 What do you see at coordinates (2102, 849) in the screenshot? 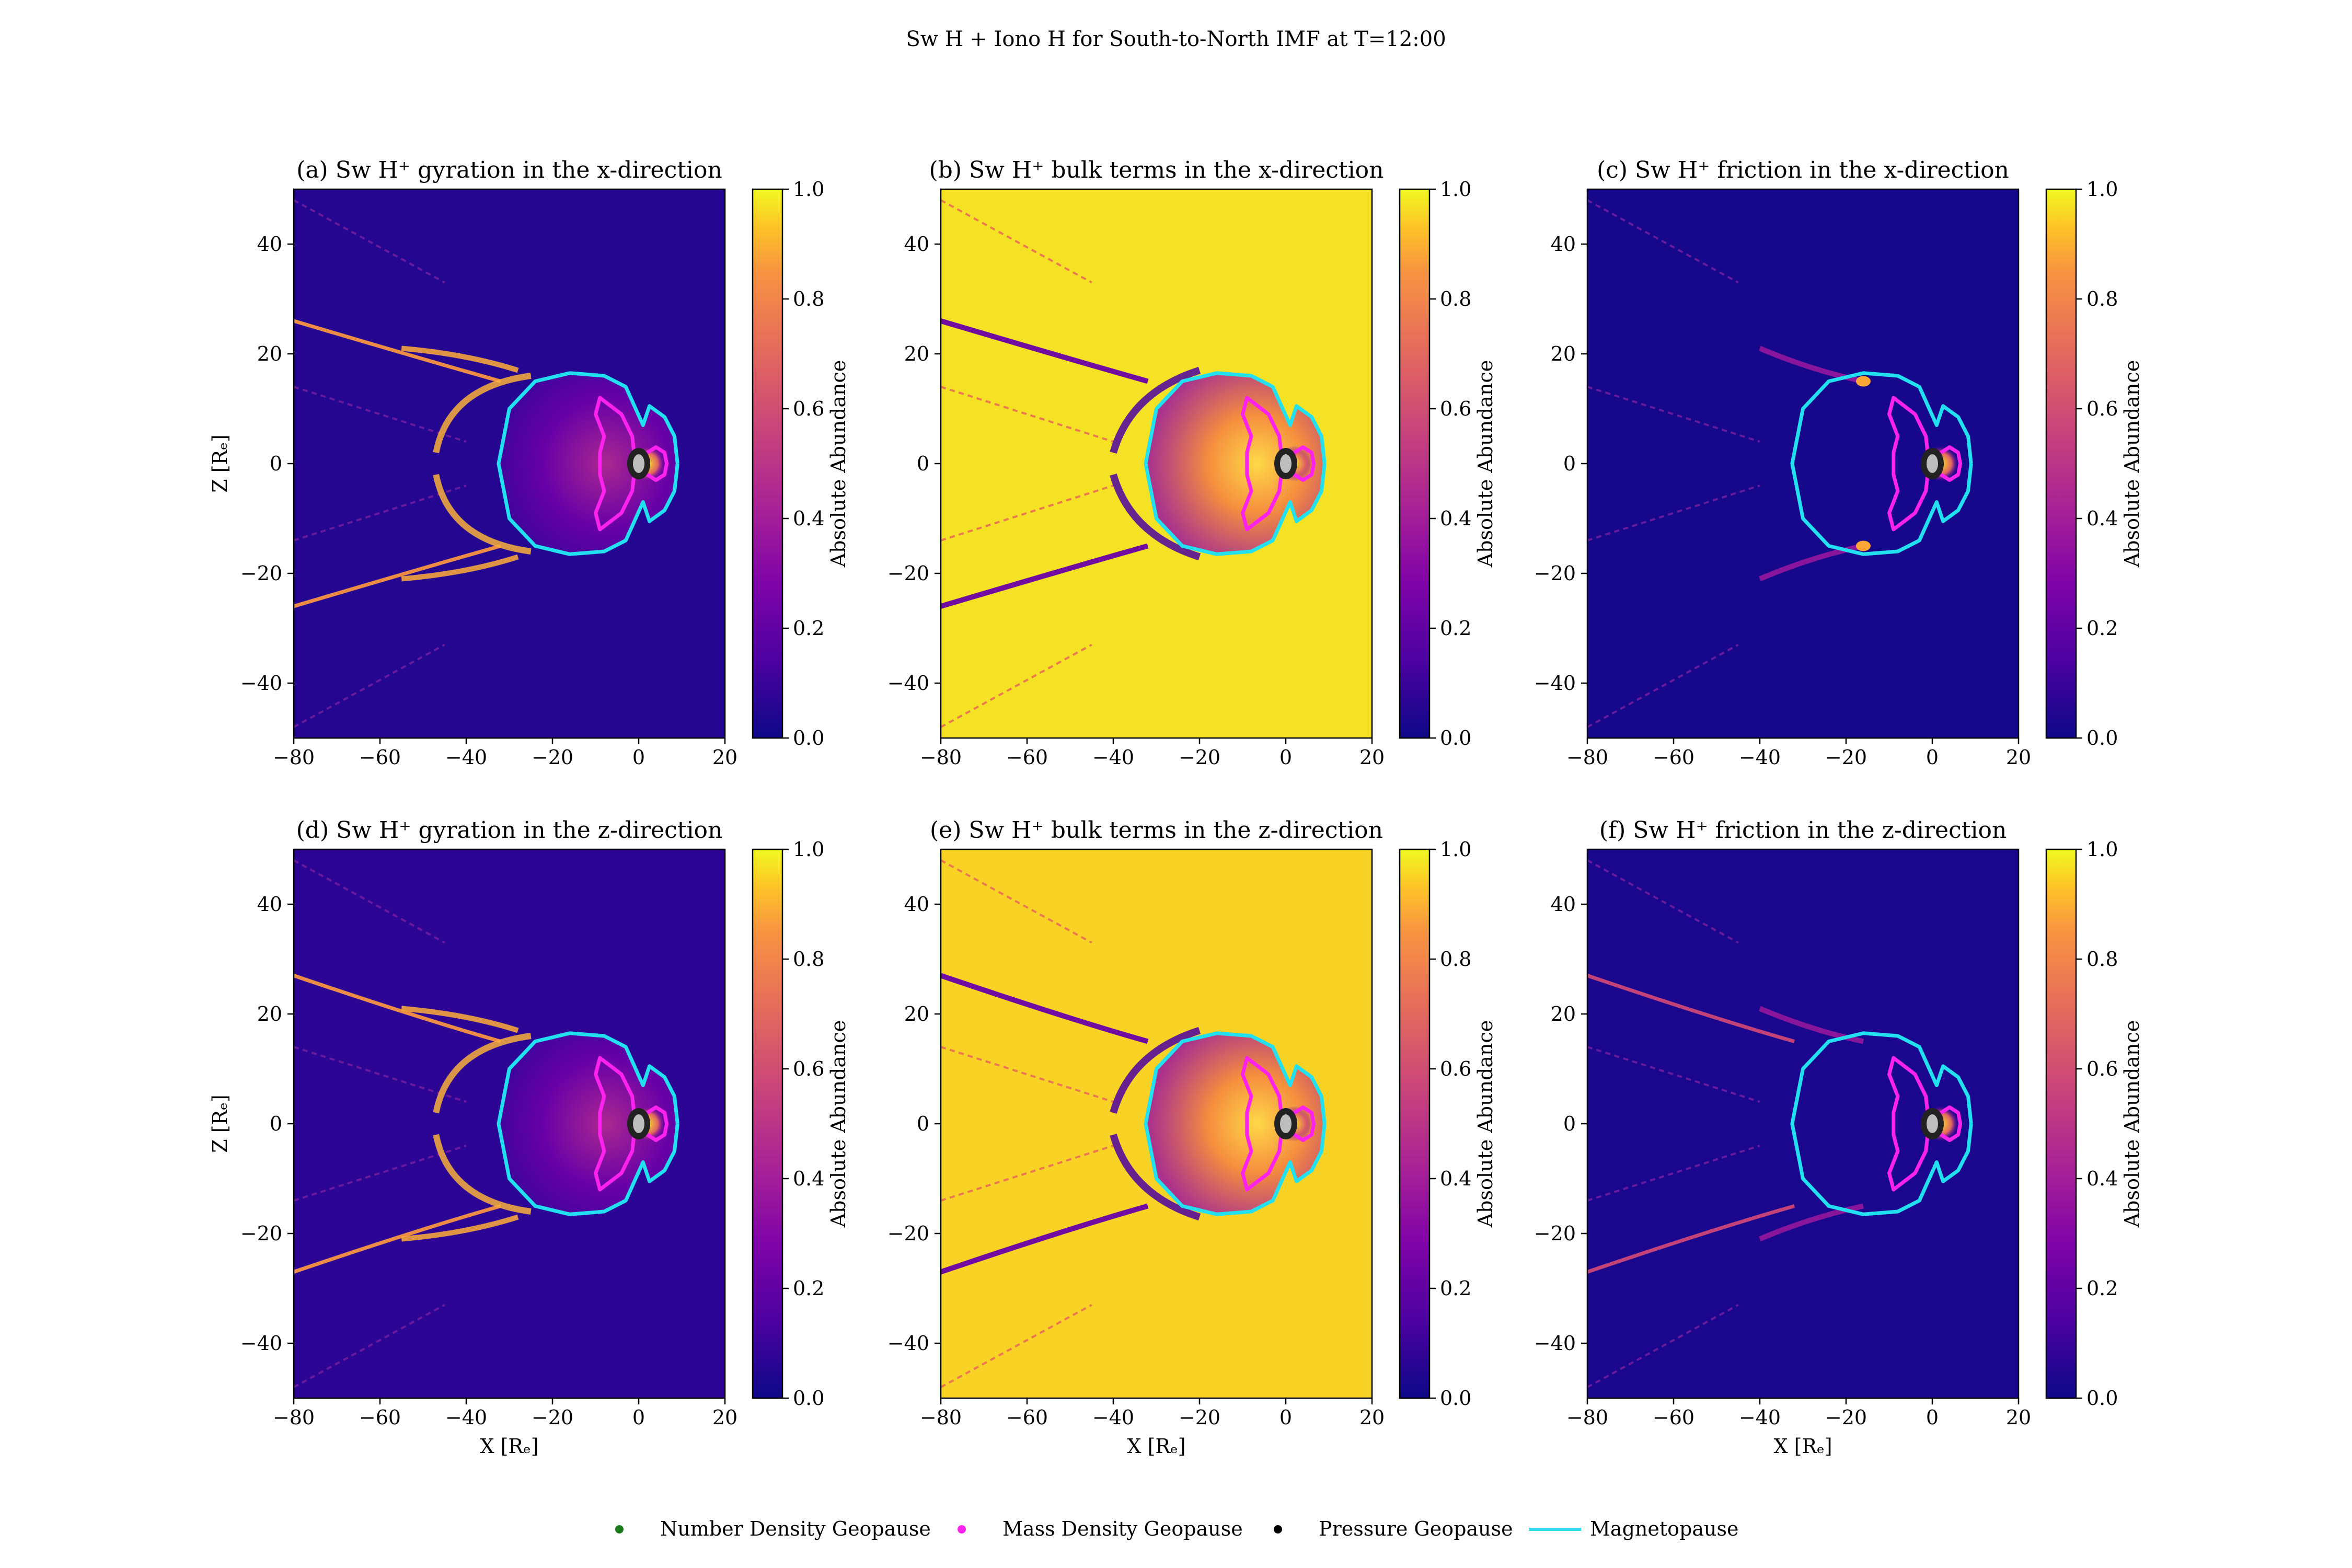
I see `colorbar-tick-label: 1.0` at bounding box center [2102, 849].